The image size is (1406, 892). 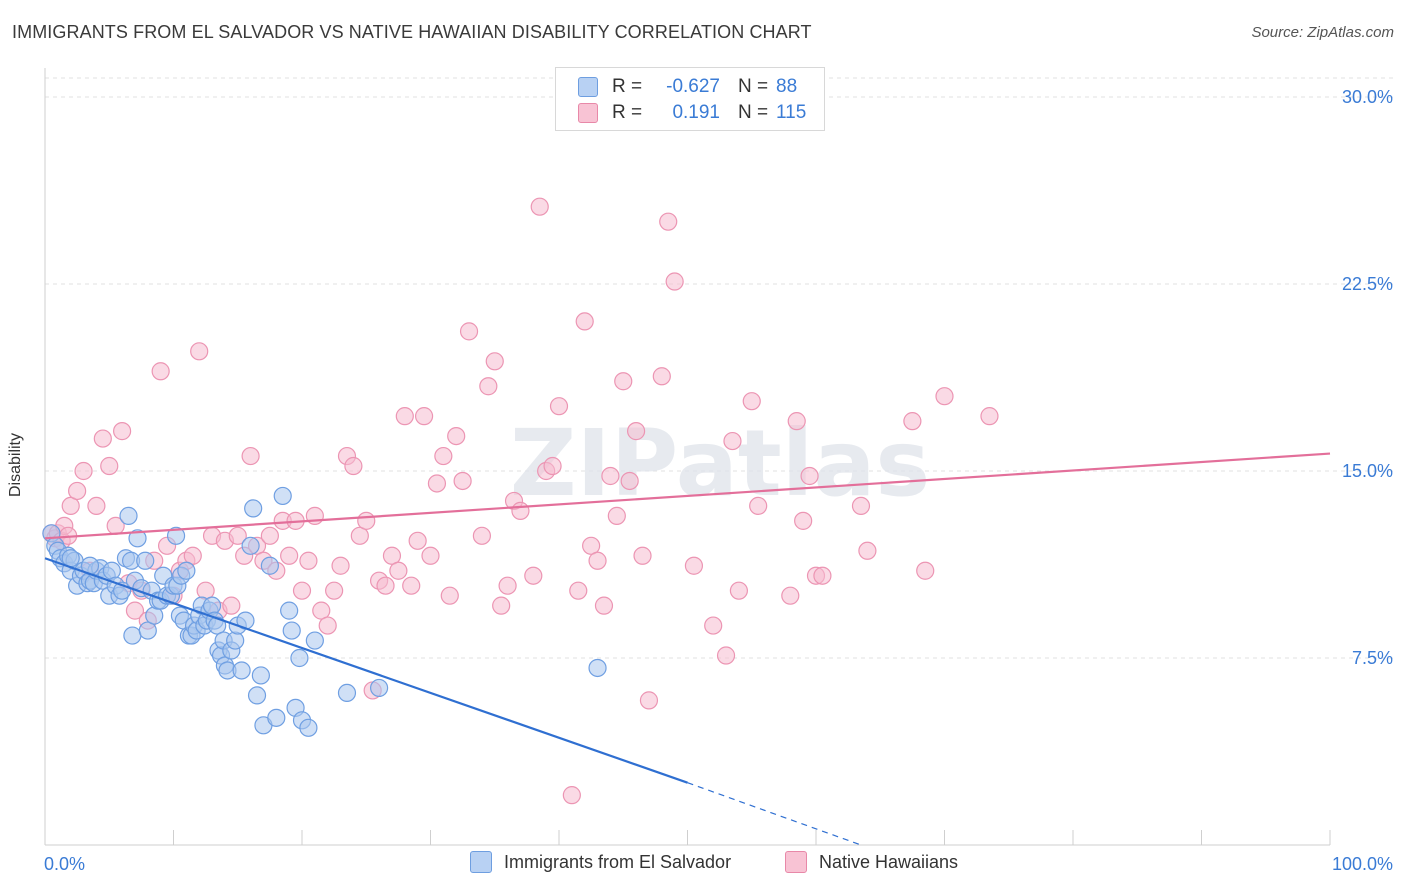 What do you see at coordinates (692, 113) in the screenshot?
I see `legend-row-pink: R = 0.191 N = 115` at bounding box center [692, 113].